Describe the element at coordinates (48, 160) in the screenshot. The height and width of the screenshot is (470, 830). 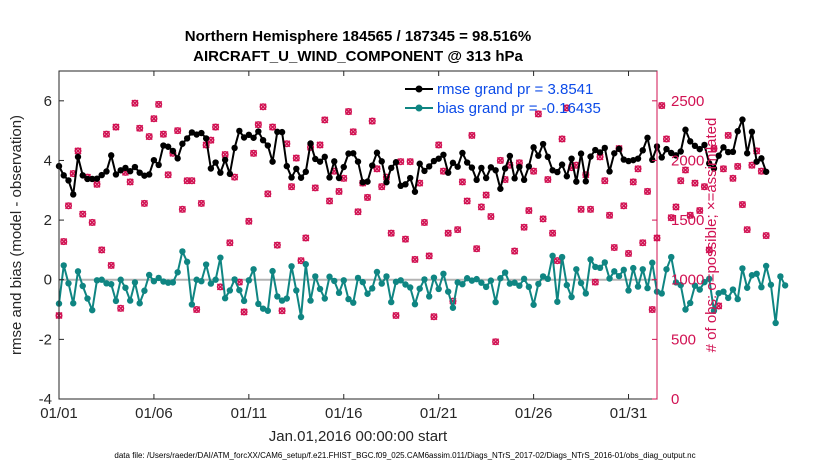
I see `y-tick-label: 4` at that location.